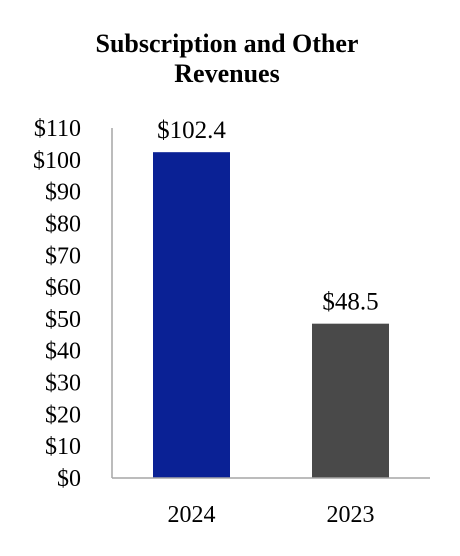 This screenshot has height=556, width=460. What do you see at coordinates (63, 384) in the screenshot?
I see `y-tick-label: $30` at bounding box center [63, 384].